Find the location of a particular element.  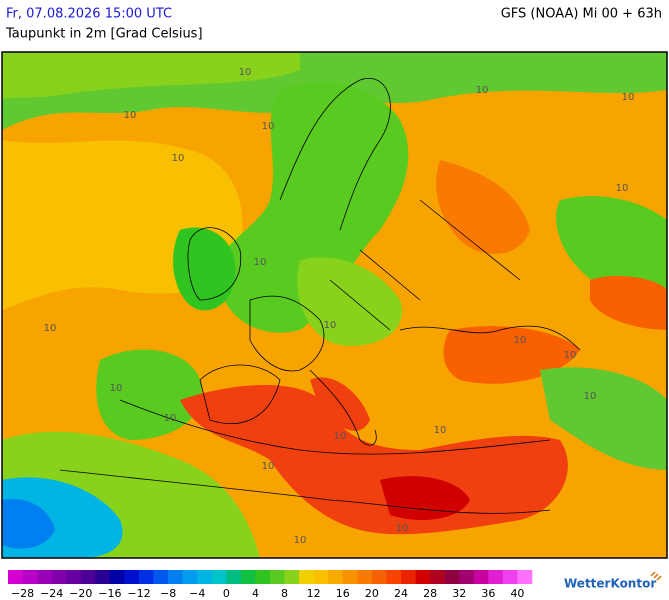

legend-tick-label: 24 is located at coordinates (401, 593).